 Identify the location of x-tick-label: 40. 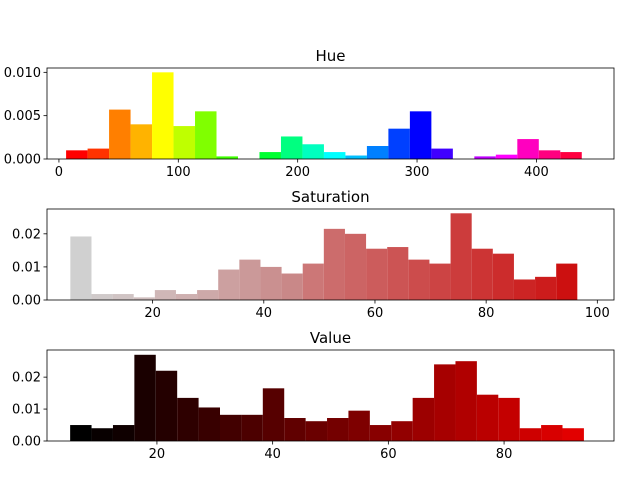
(272, 454).